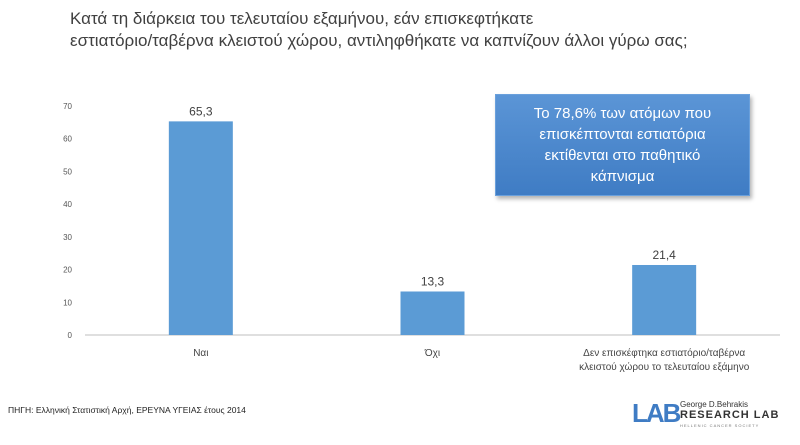 The width and height of the screenshot is (800, 445). I want to click on data-label-0: 65,3, so click(201, 111).